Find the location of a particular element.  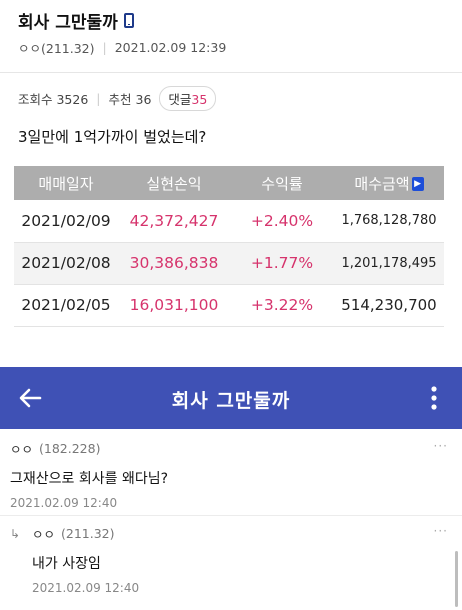

phone-icon is located at coordinates (128, 20).